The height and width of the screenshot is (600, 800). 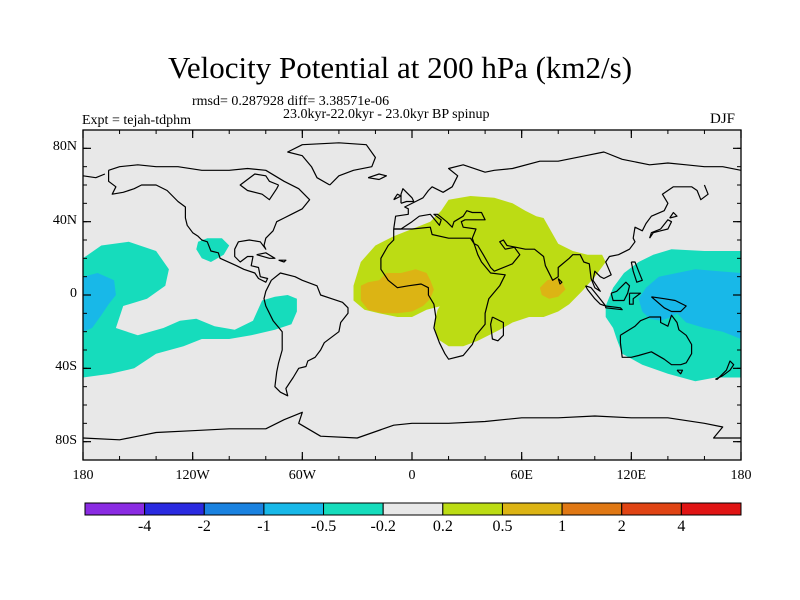 I want to click on region-atlantic-positive-max, so click(x=397, y=291).